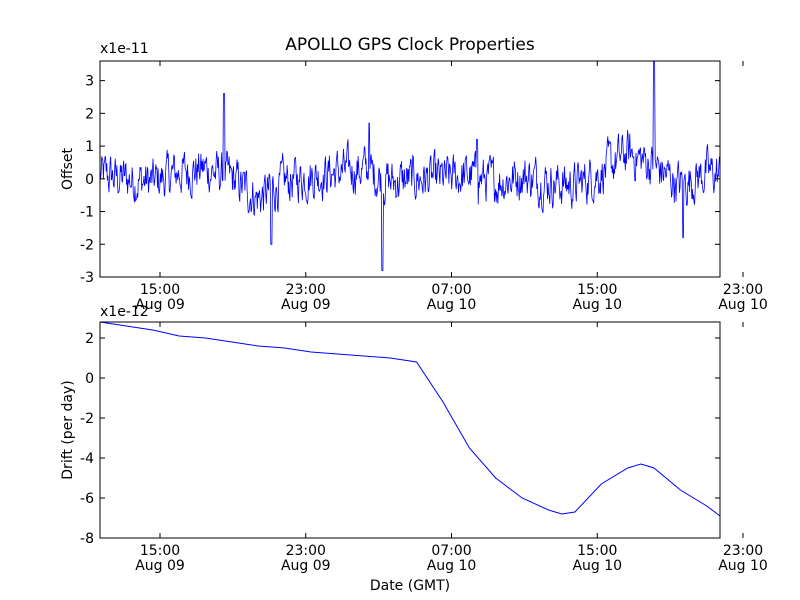  I want to click on drift-y-axis-label: Drift (per day), so click(68, 429).